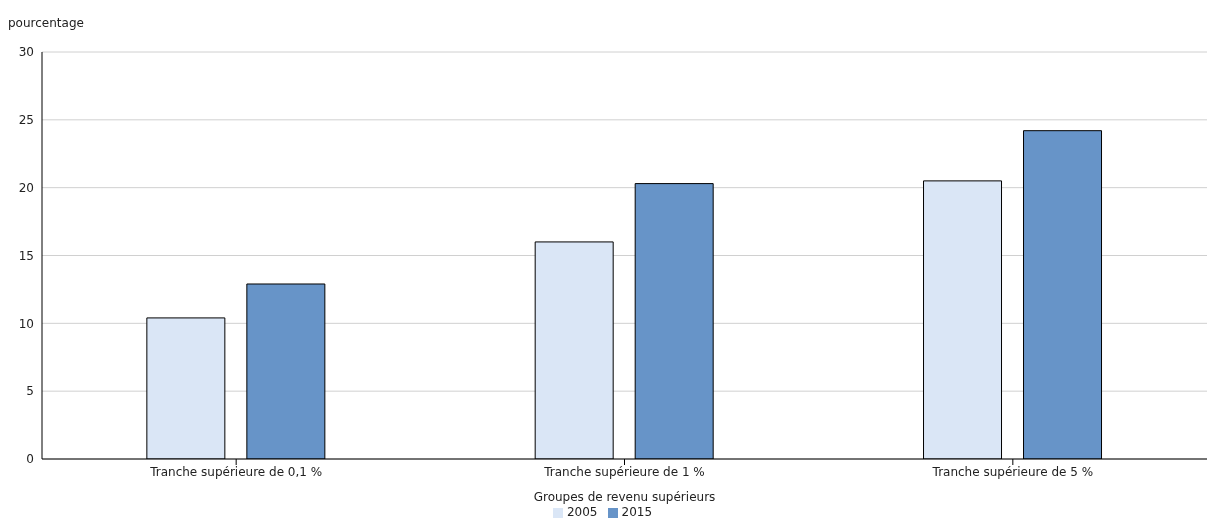 Image resolution: width=1215 pixels, height=527 pixels. What do you see at coordinates (236, 471) in the screenshot?
I see `x-tick-label: Tranche supérieure de 0,1 %` at bounding box center [236, 471].